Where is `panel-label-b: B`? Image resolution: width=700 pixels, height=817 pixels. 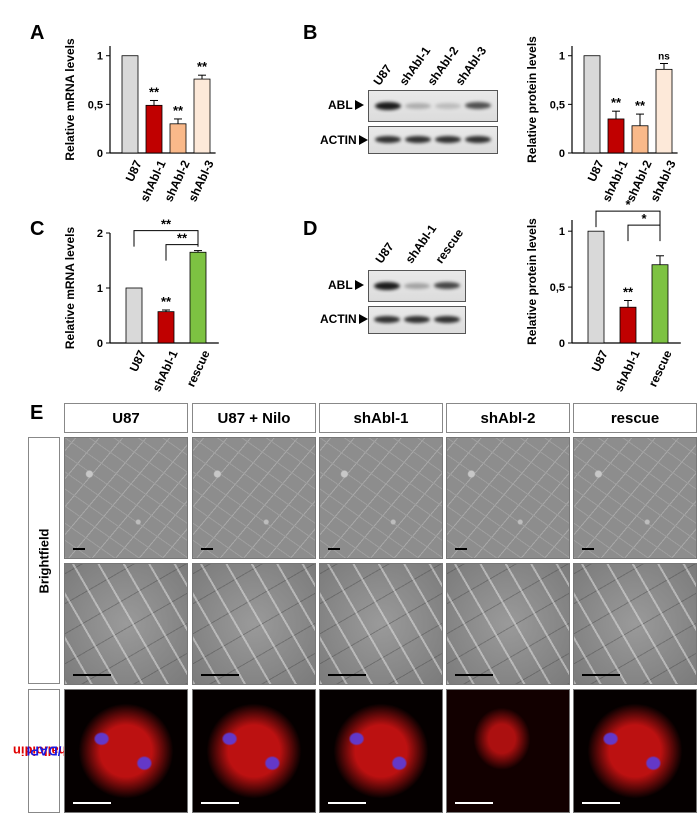 panel-label-b: B is located at coordinates (310, 33).